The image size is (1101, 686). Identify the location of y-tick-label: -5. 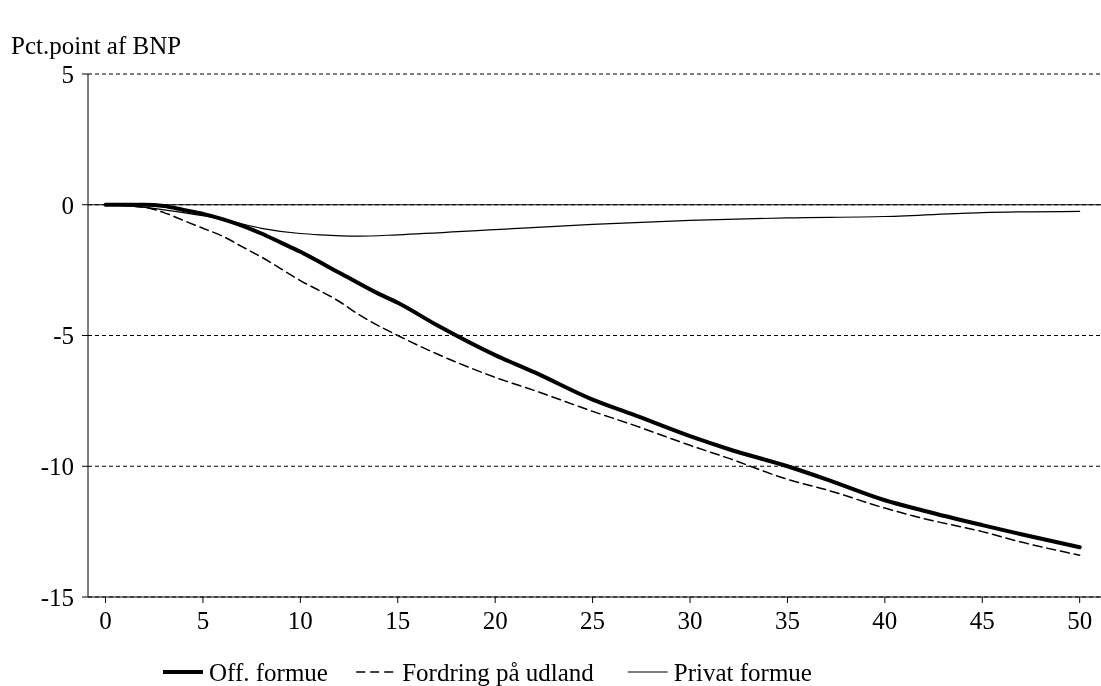
(63, 336).